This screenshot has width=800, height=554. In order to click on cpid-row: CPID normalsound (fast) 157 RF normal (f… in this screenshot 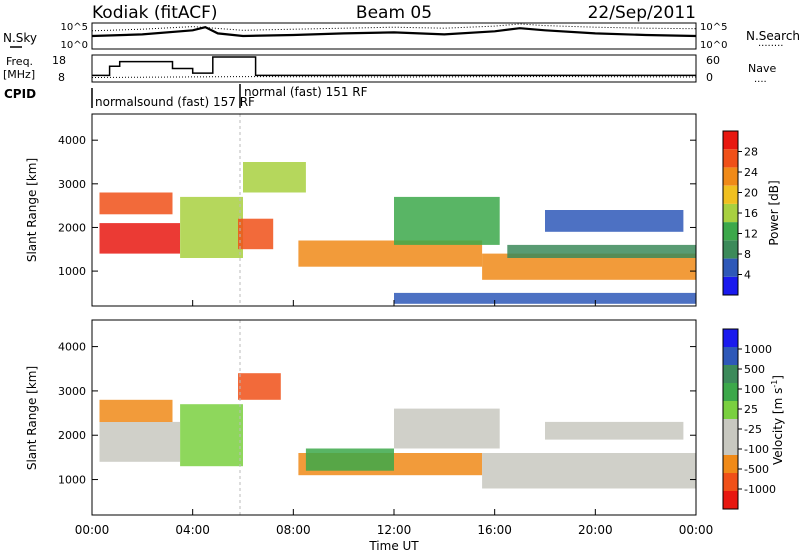, I will do `click(186, 96)`.